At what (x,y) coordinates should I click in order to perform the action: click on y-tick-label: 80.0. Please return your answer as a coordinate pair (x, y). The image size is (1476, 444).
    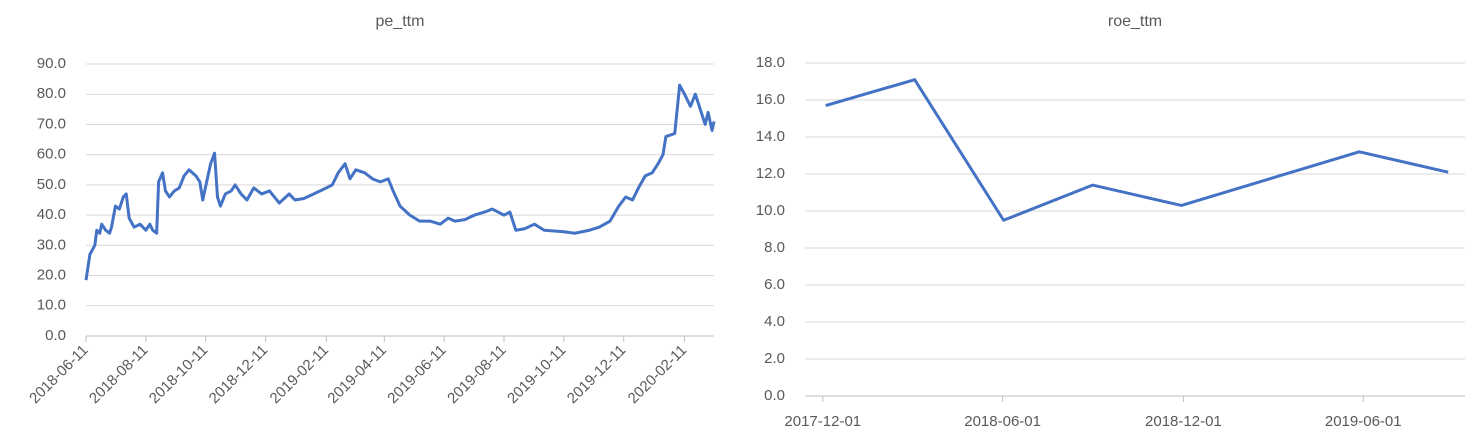
    Looking at the image, I should click on (51, 93).